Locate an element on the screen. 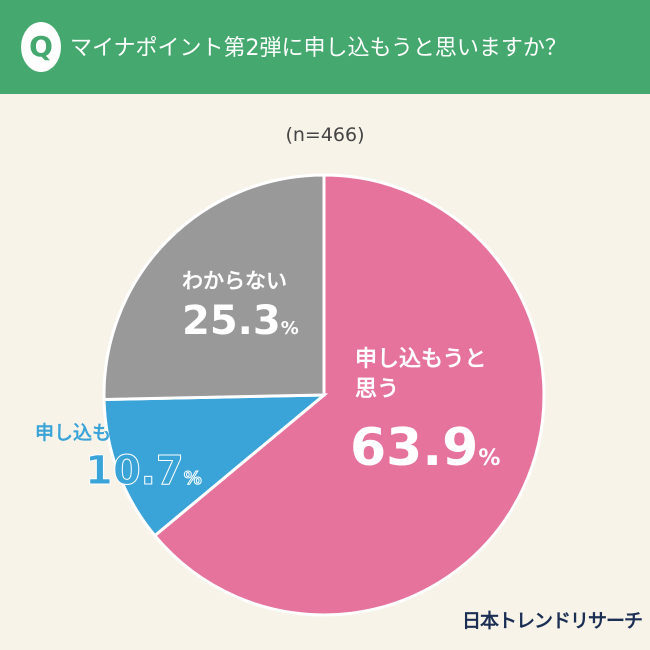 The height and width of the screenshot is (650, 650). label-yes-line2: 思う is located at coordinates (377, 389).